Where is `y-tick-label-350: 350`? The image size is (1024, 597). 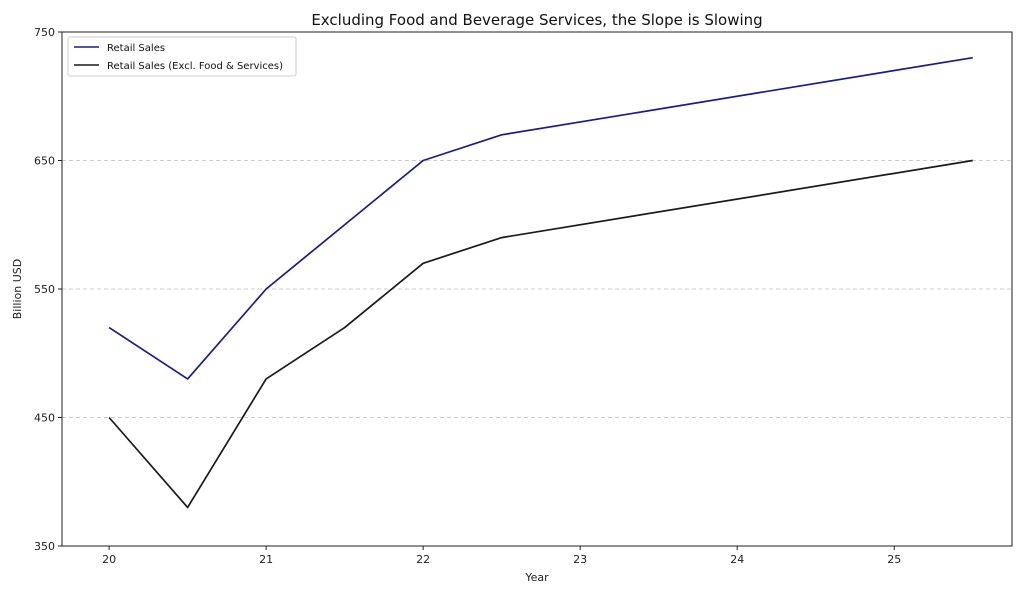
y-tick-label-350: 350 is located at coordinates (44, 546).